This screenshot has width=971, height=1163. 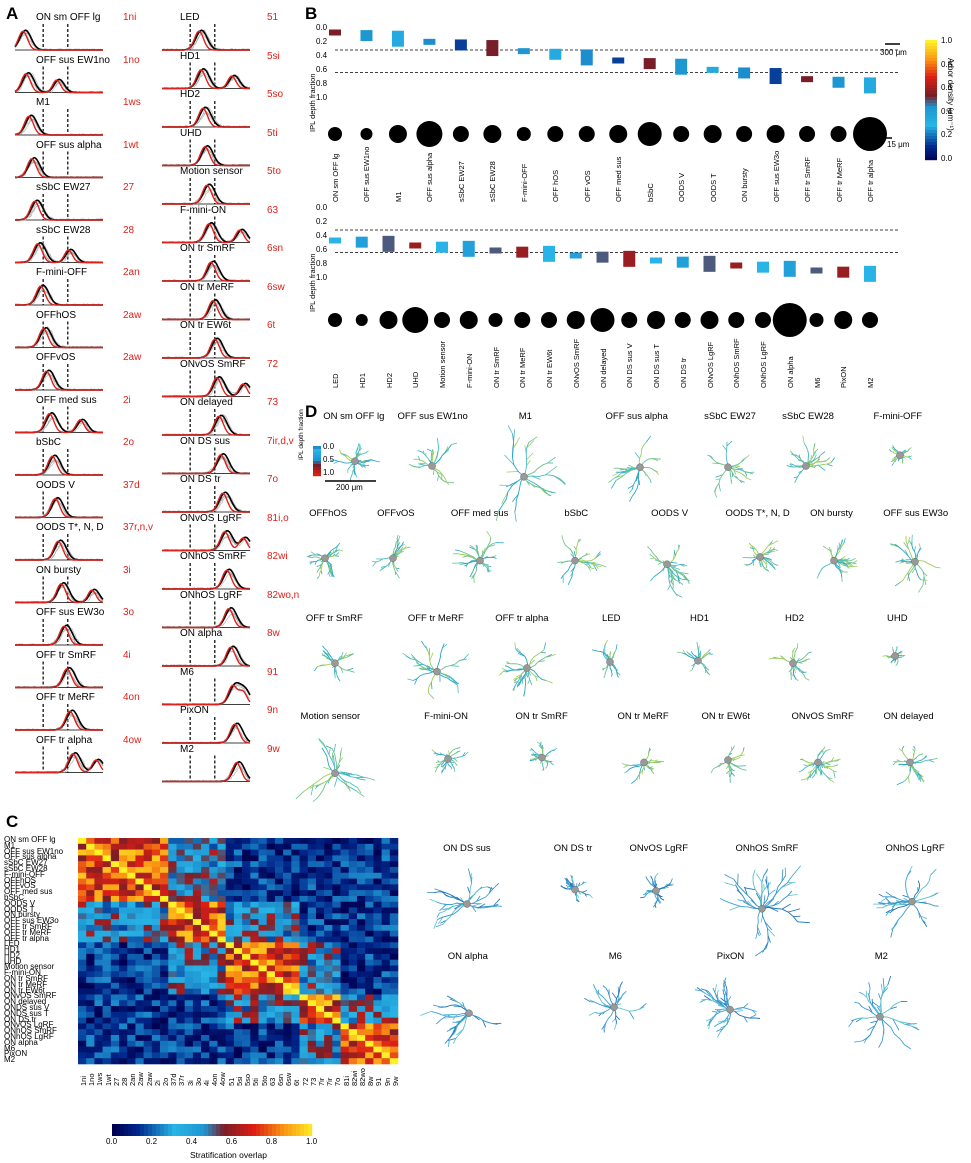 What do you see at coordinates (461, 1021) in the screenshot?
I see `cell-morphology` at bounding box center [461, 1021].